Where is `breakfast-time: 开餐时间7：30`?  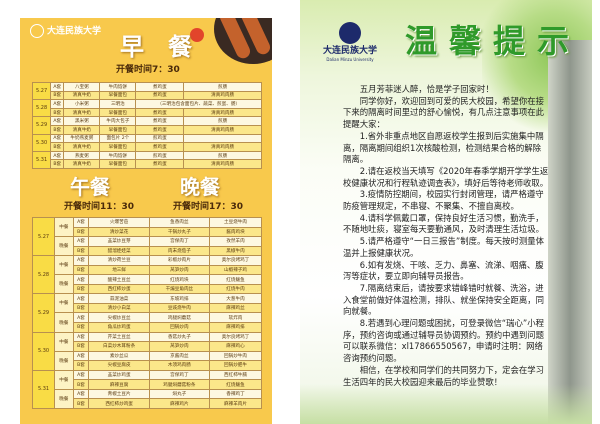
breakfast-time: 开餐时间7：30 is located at coordinates (148, 70).